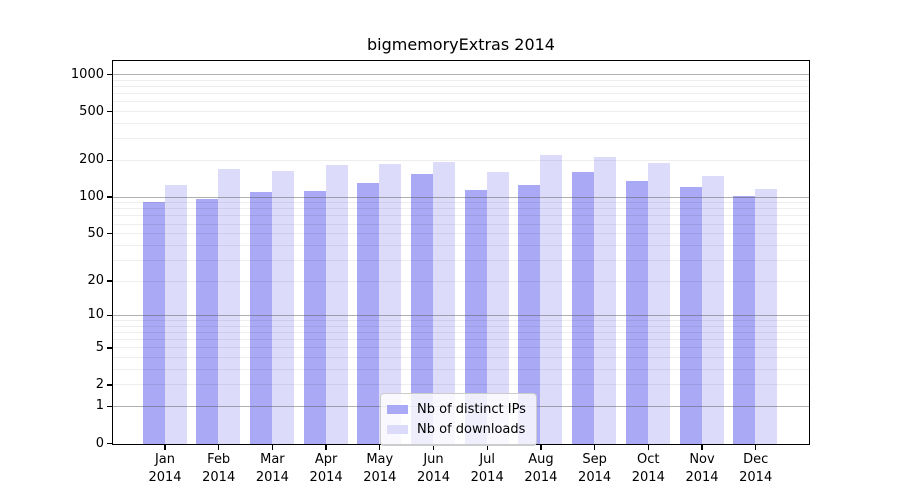  What do you see at coordinates (541, 468) in the screenshot?
I see `x-tick-label-aug: Aug 2014` at bounding box center [541, 468].